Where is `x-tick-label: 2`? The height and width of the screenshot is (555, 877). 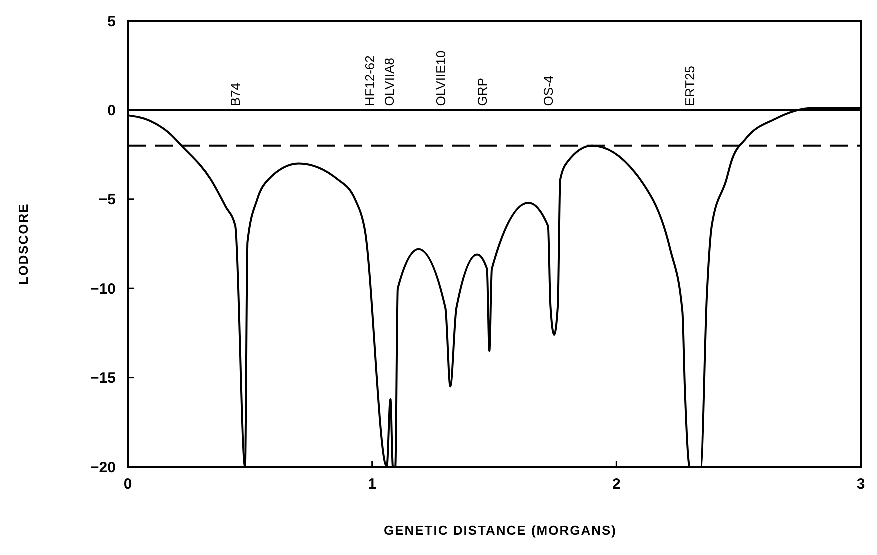
x-tick-label: 2 is located at coordinates (616, 484).